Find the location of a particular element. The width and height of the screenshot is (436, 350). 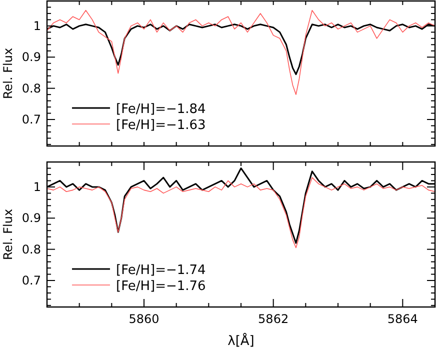

x-tick-label: 5862 is located at coordinates (273, 319).